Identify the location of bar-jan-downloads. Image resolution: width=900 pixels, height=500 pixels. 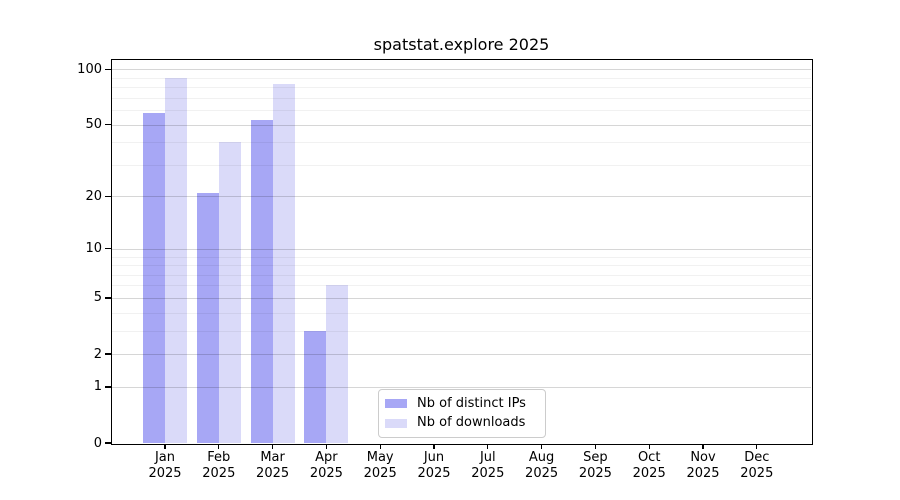
(176, 260).